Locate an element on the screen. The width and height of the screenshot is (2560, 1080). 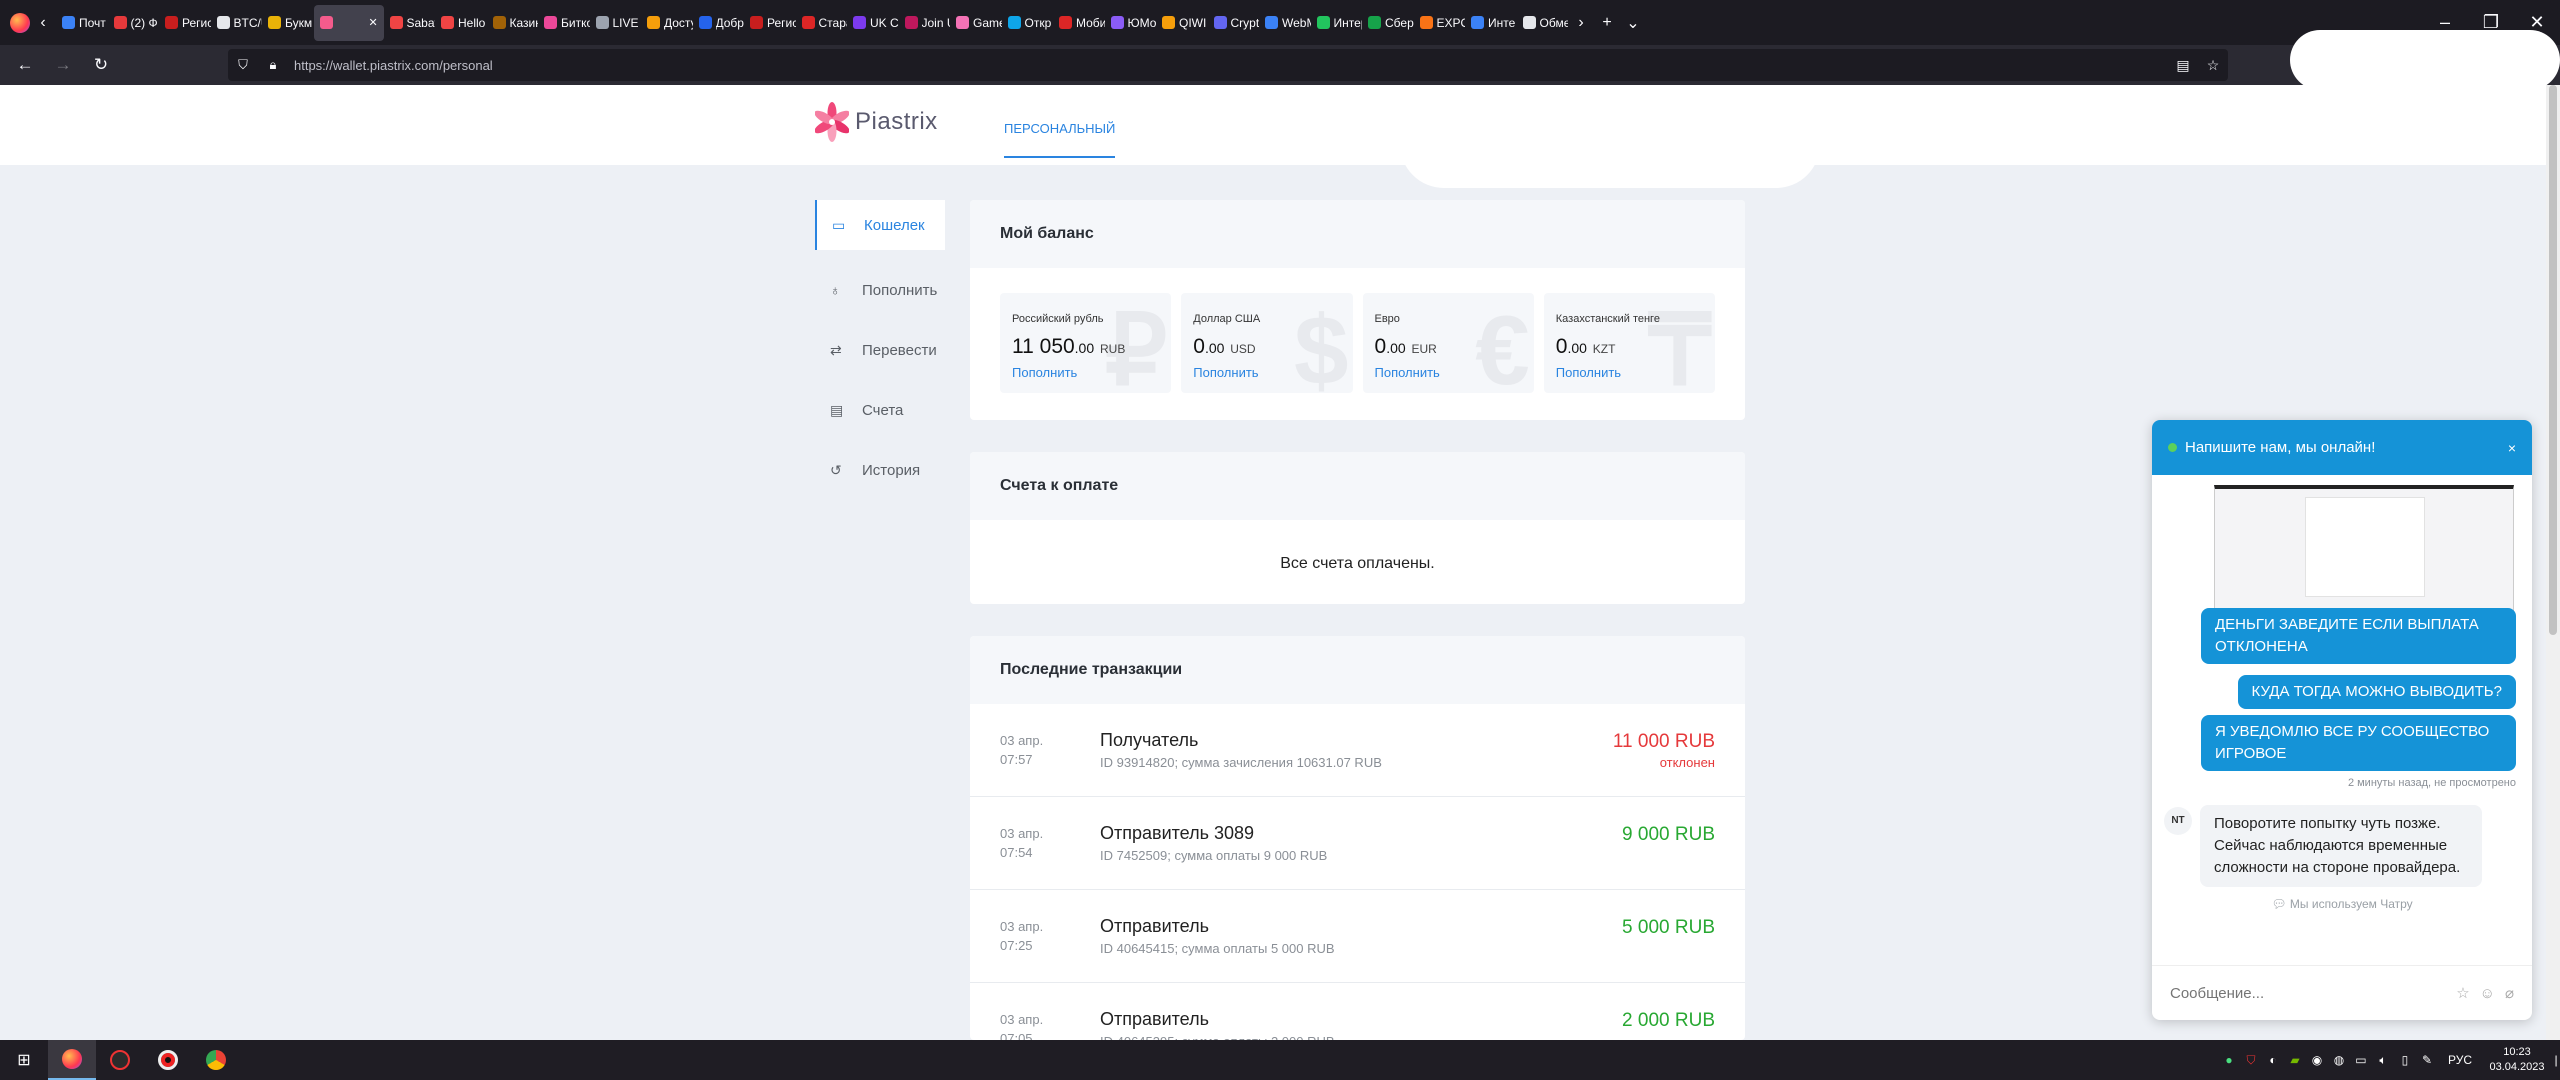
volume-icon: 🔈︎ is located at coordinates (2383, 1059).